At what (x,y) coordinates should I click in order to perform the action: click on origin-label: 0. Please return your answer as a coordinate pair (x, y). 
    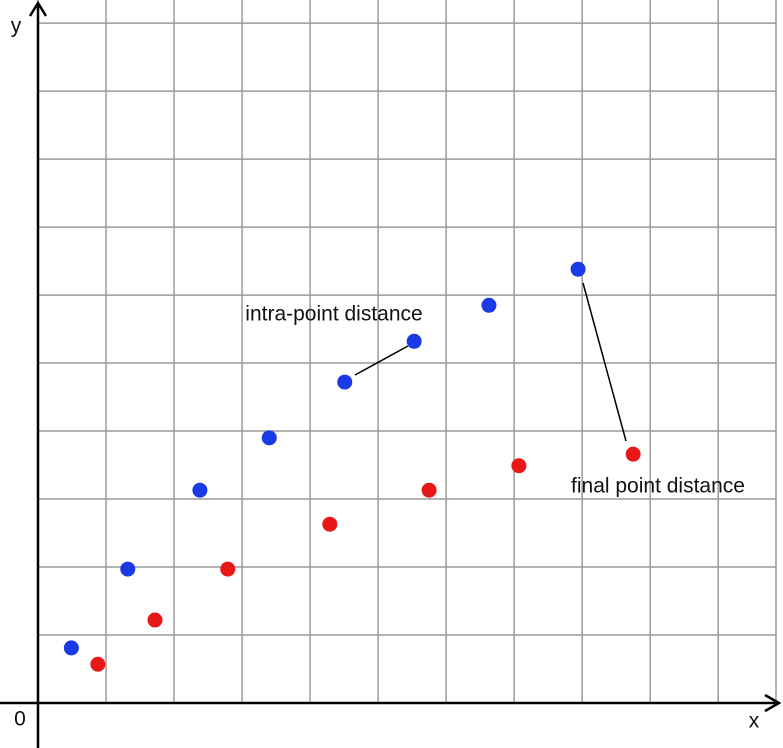
    Looking at the image, I should click on (20, 719).